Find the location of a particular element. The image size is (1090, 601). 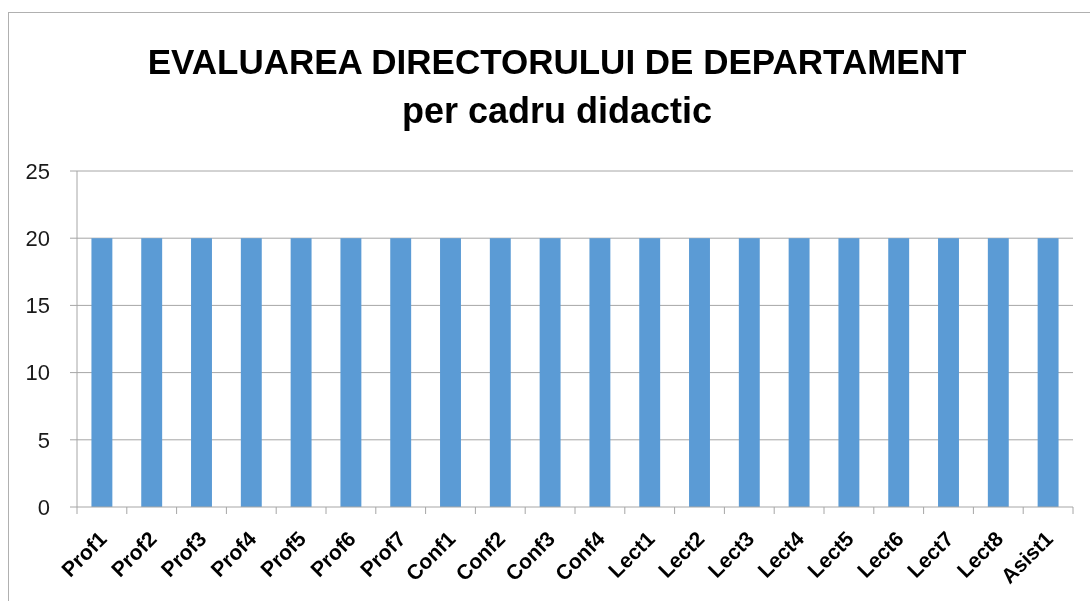

y-tick-label: 25 is located at coordinates (37, 171).